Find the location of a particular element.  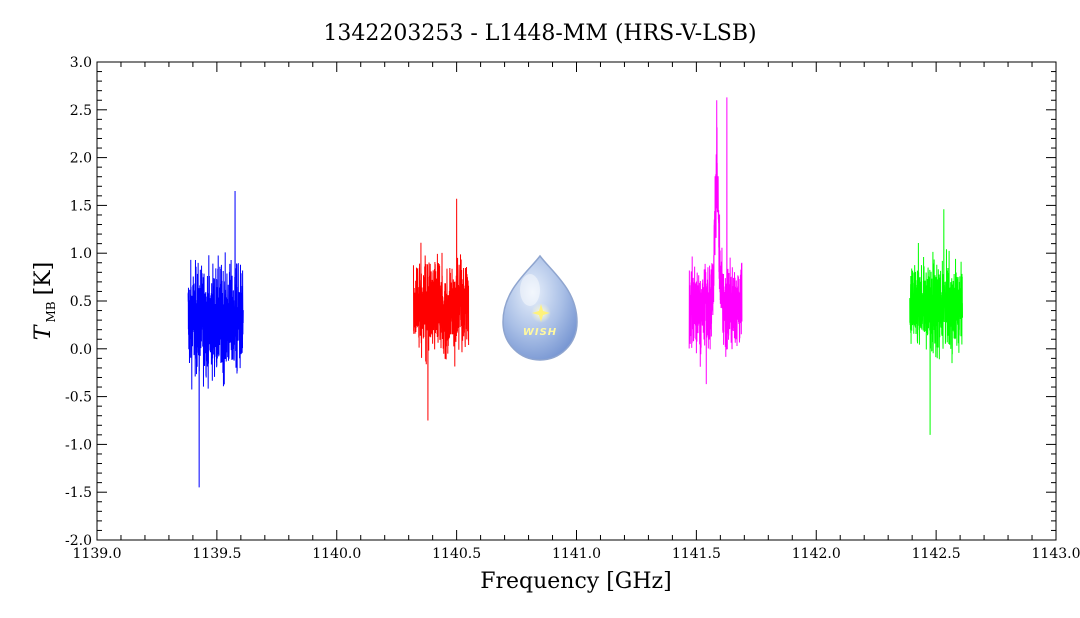

y-tick-label: 2.5 is located at coordinates (81, 111).